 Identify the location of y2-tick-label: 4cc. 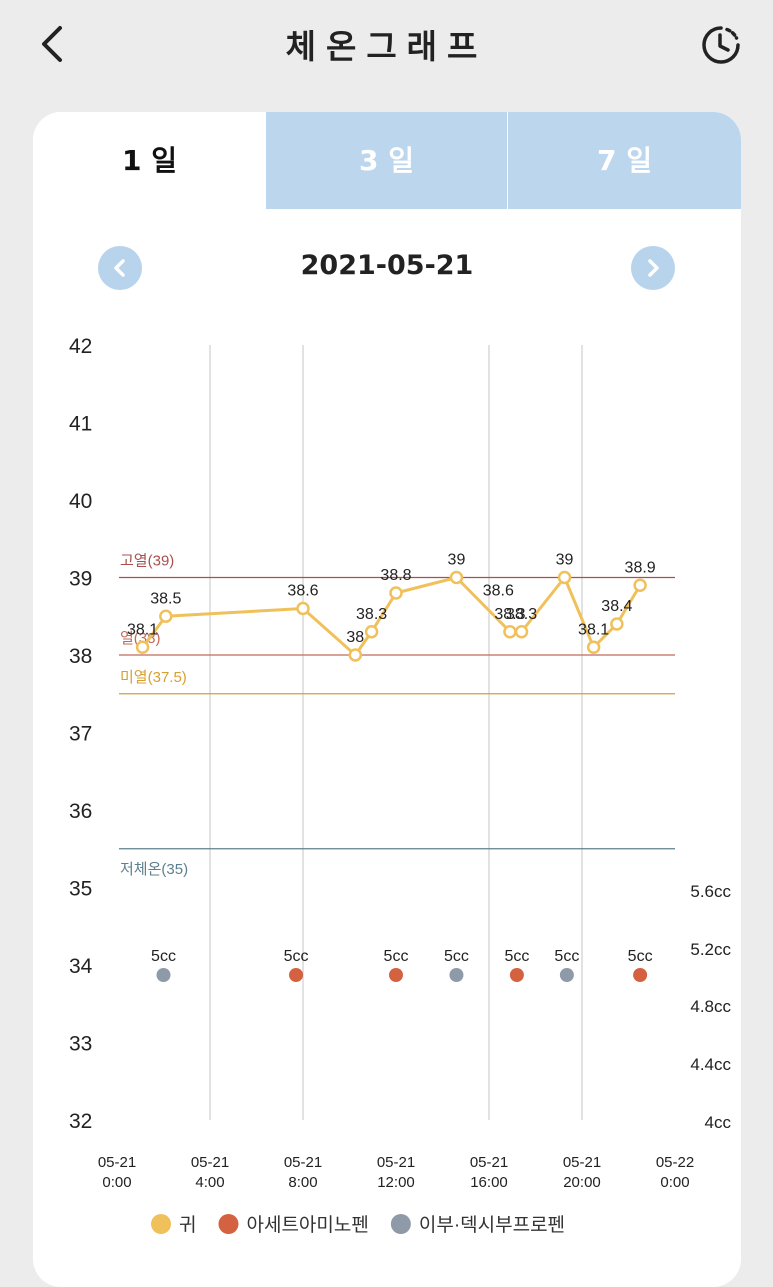
(718, 1122).